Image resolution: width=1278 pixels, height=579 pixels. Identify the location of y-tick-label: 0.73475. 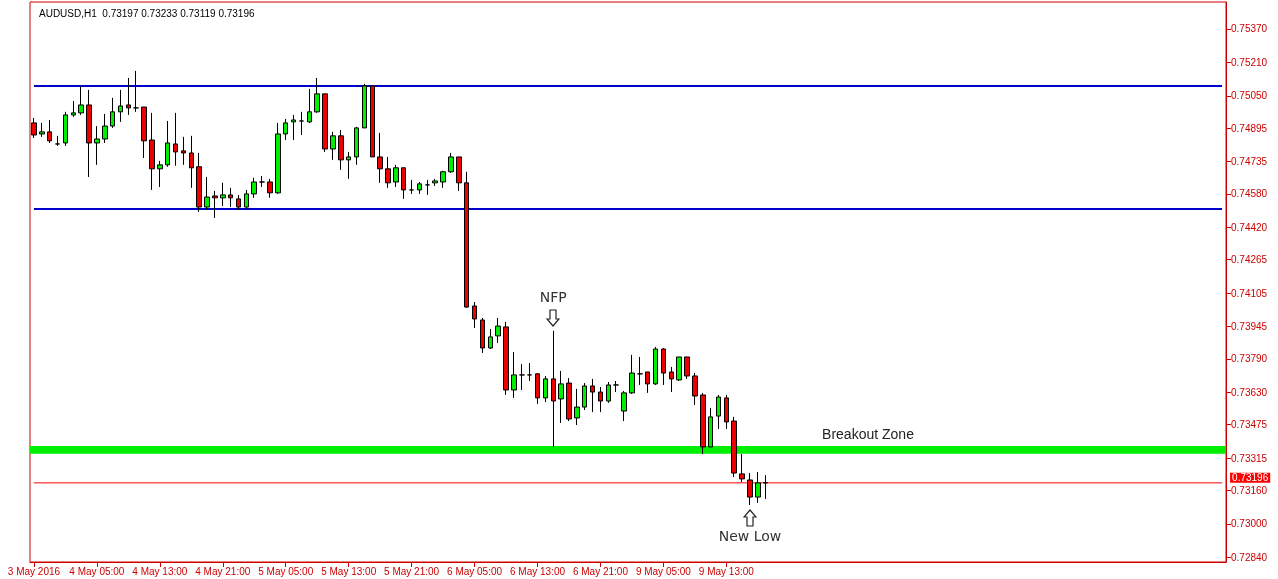
(1249, 425).